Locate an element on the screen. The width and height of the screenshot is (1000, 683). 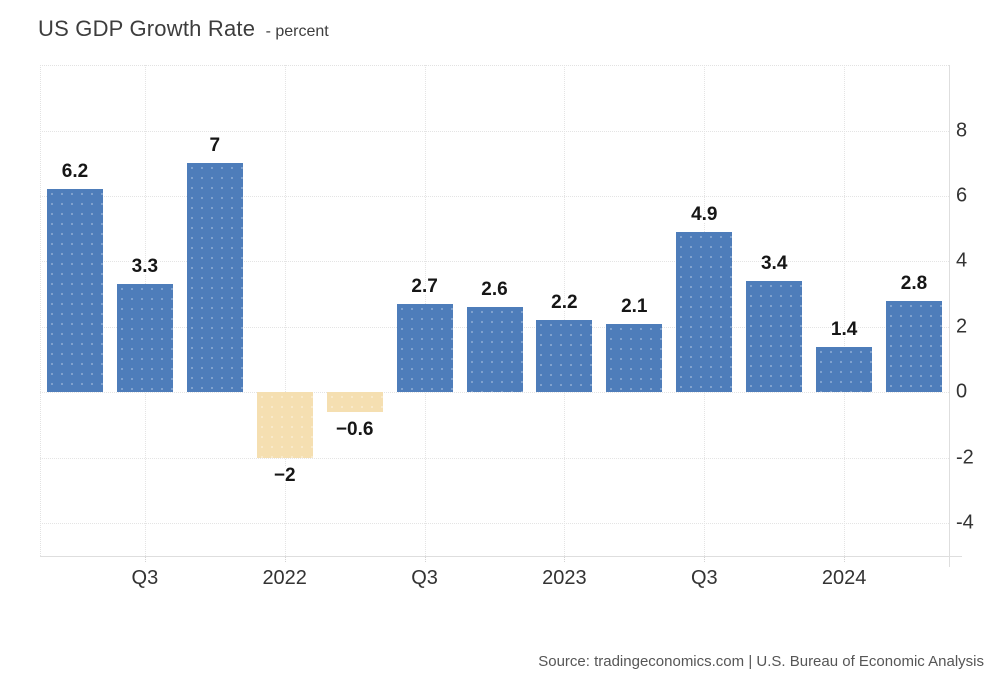
bar-value-label: 2.7 is located at coordinates (424, 286).